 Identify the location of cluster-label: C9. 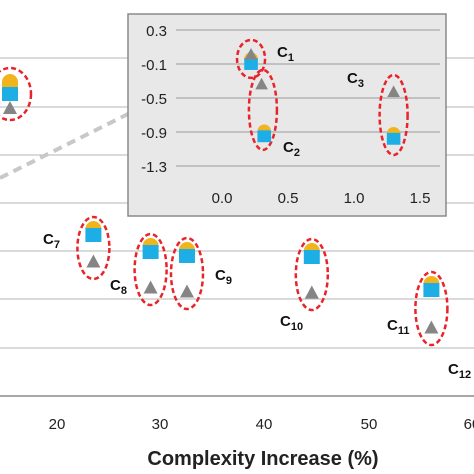
(223, 277).